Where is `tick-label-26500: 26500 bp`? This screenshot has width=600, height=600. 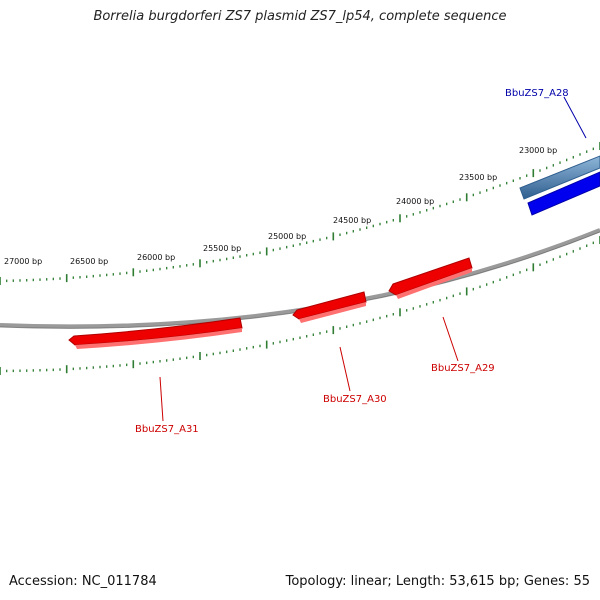 tick-label-26500: 26500 bp is located at coordinates (89, 261).